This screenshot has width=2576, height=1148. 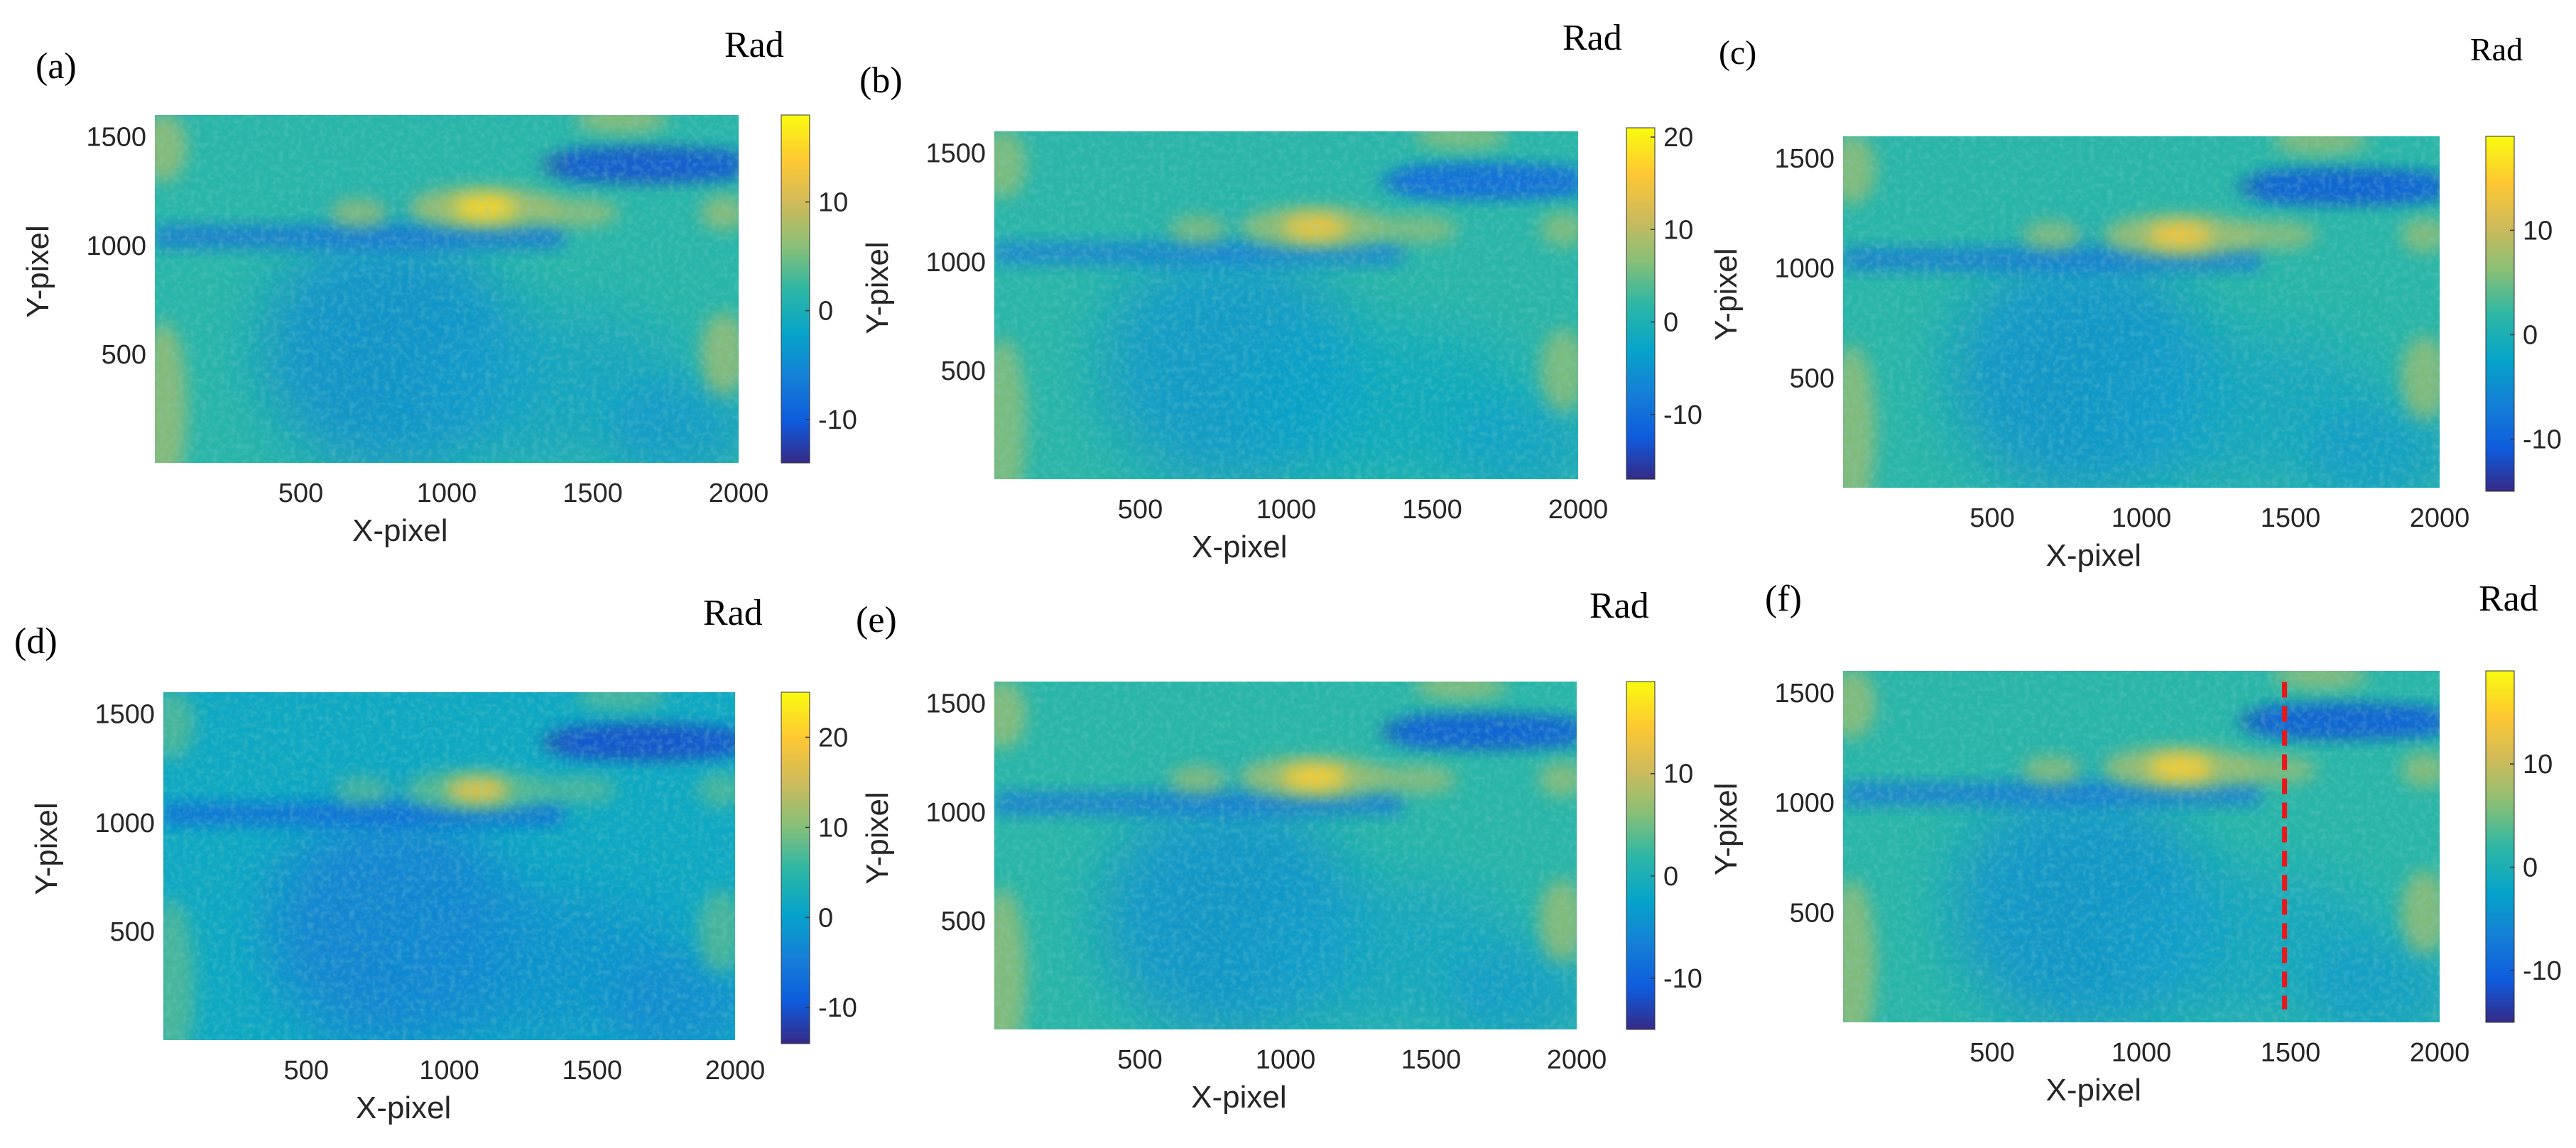 I want to click on panel-label: (f), so click(x=1784, y=599).